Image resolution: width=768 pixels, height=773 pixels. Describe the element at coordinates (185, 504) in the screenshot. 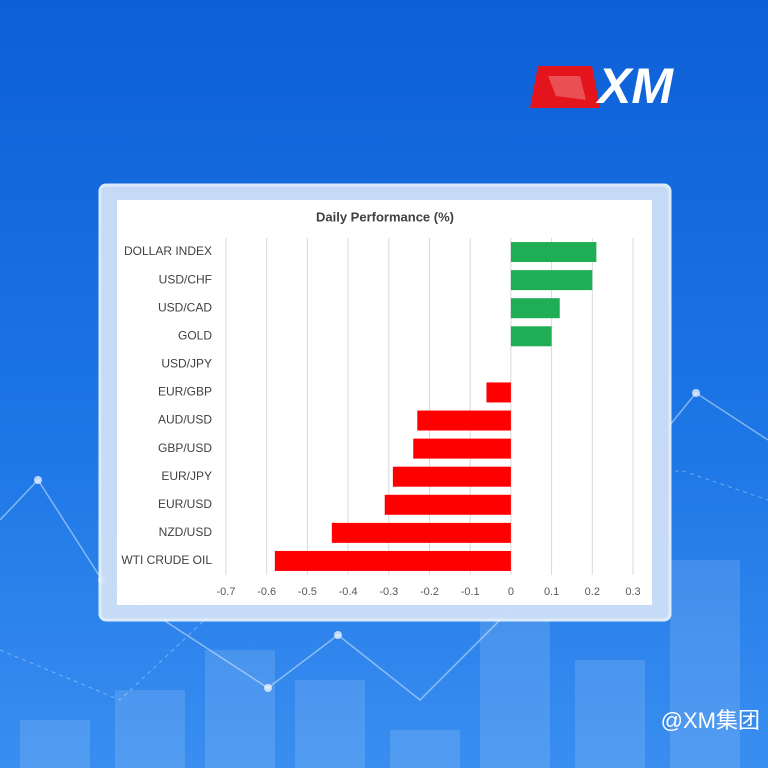

I see `y-tick-label: EUR/USD` at that location.